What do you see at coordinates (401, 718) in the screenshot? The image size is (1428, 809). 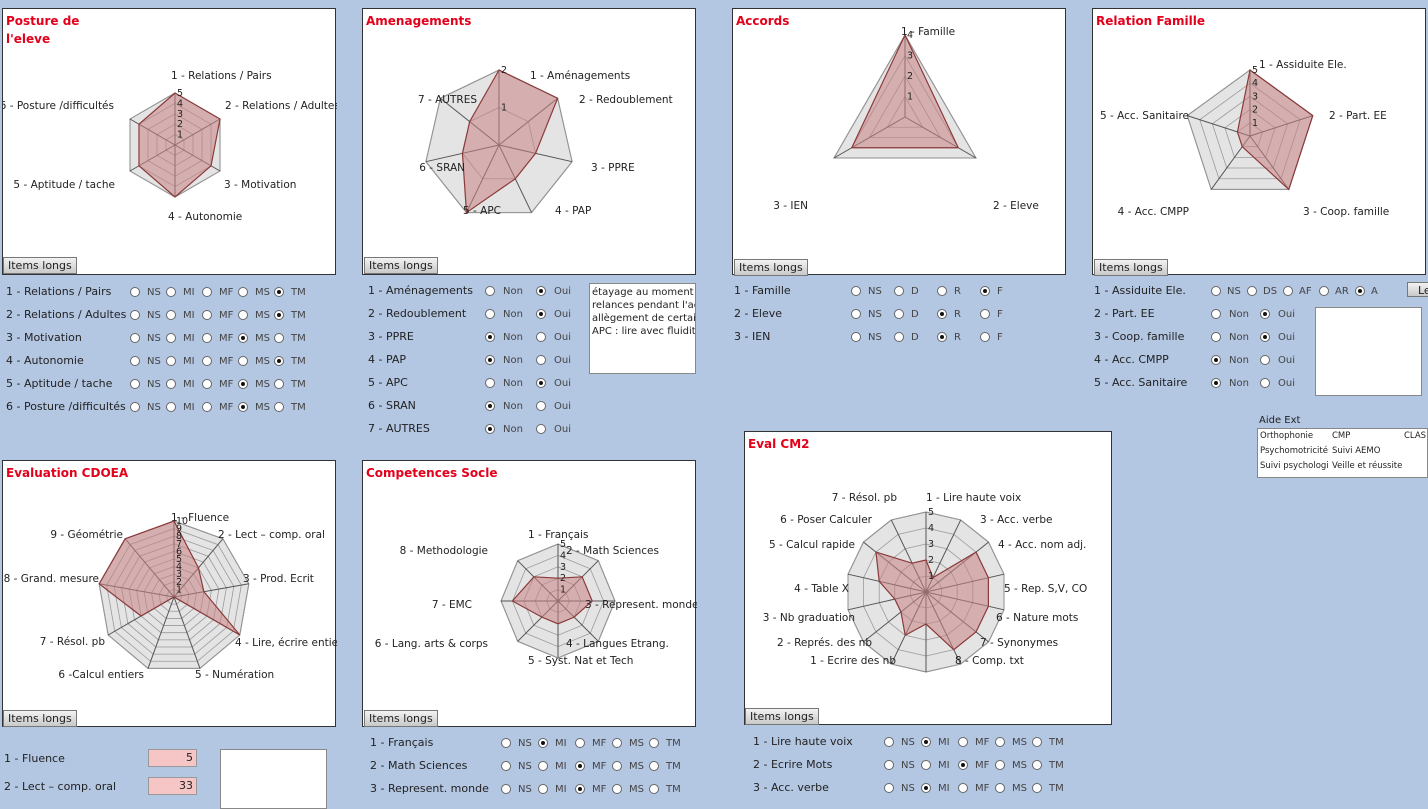 I see `socle-items-longs-button: Items longs` at bounding box center [401, 718].